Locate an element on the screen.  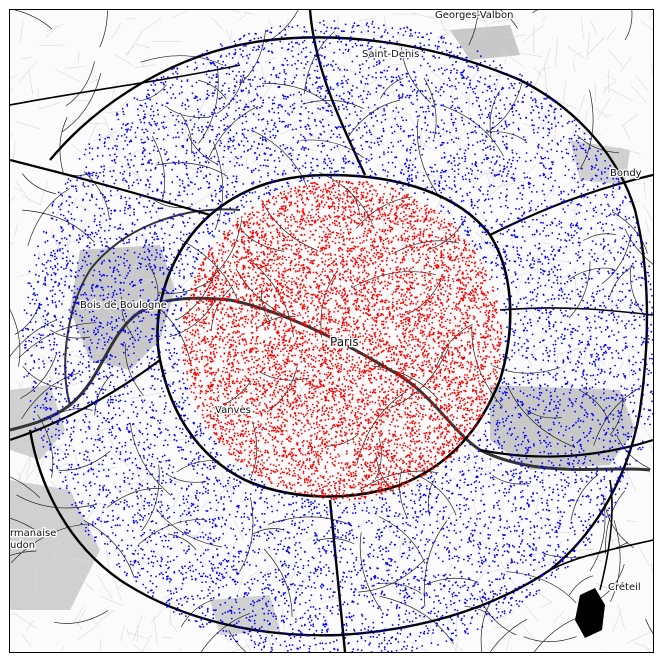
label-bondy: Bondy is located at coordinates (626, 173).